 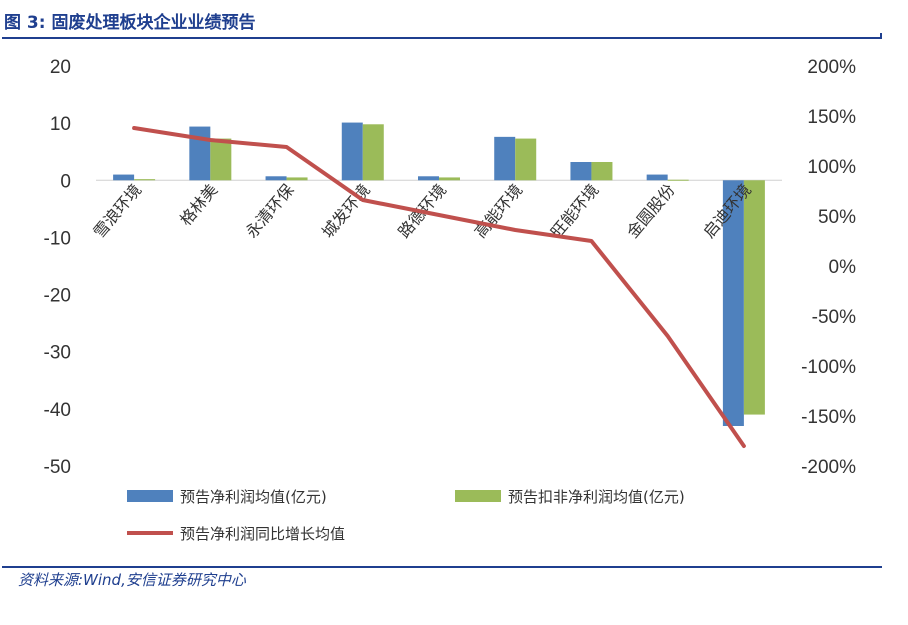 What do you see at coordinates (837, 217) in the screenshot?
I see `right-axis-tick-label: 50%` at bounding box center [837, 217].